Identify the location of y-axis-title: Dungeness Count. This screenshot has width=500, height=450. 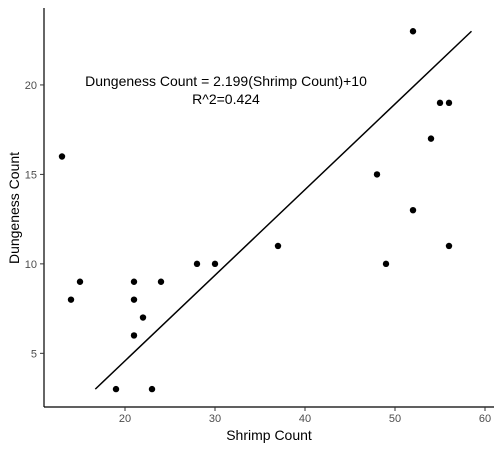
(14, 208).